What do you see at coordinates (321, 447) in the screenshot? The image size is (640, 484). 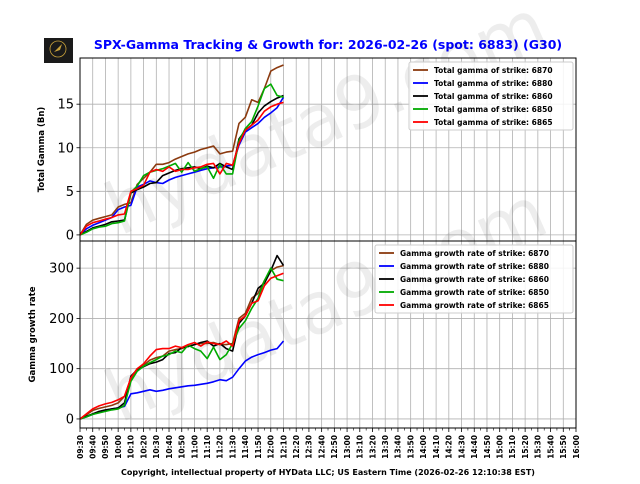 I see `x-tick-label: 12:40` at bounding box center [321, 447].